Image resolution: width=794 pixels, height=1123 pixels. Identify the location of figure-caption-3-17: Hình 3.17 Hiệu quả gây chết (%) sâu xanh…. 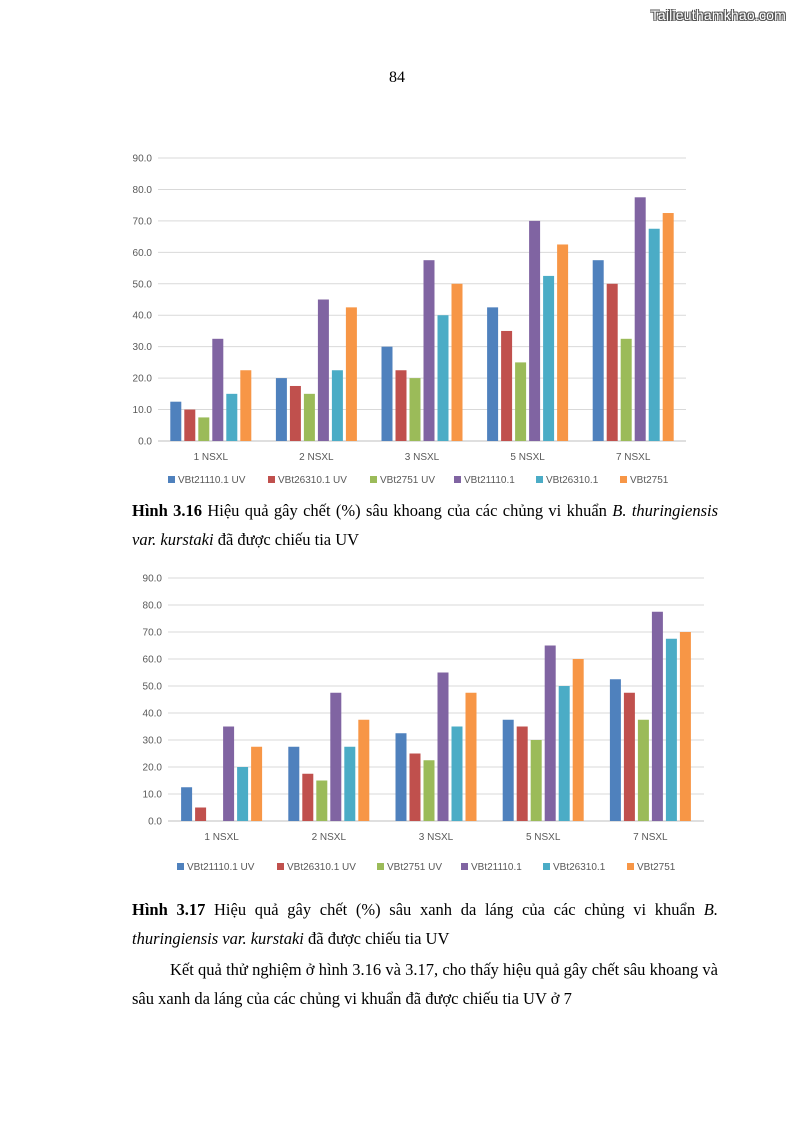
(425, 924).